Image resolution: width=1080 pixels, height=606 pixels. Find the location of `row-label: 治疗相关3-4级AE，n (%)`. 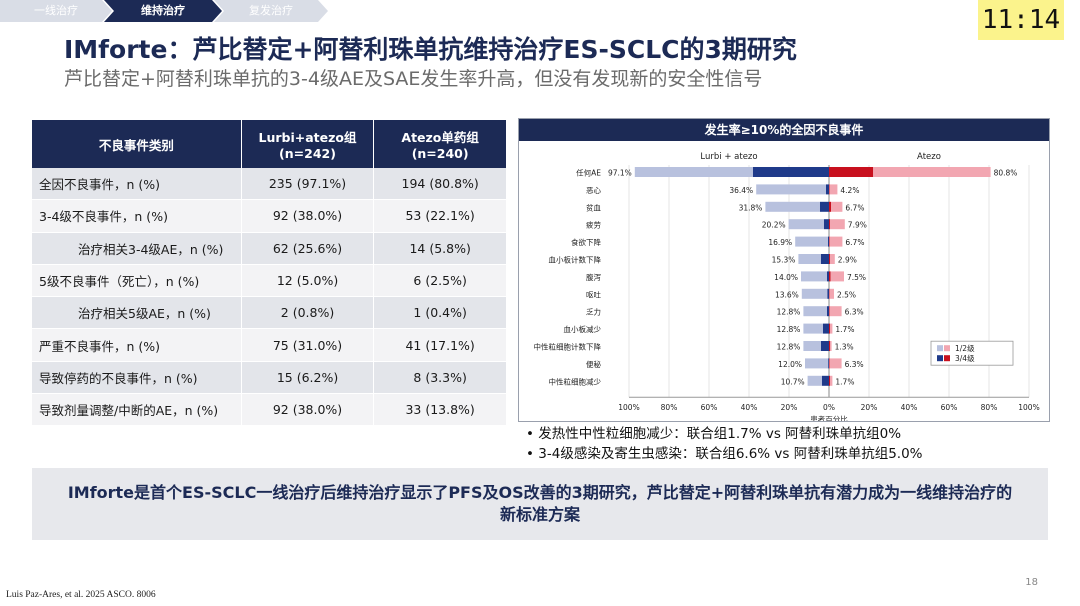

row-label: 治疗相关3-4级AE，n (%) is located at coordinates (137, 248).